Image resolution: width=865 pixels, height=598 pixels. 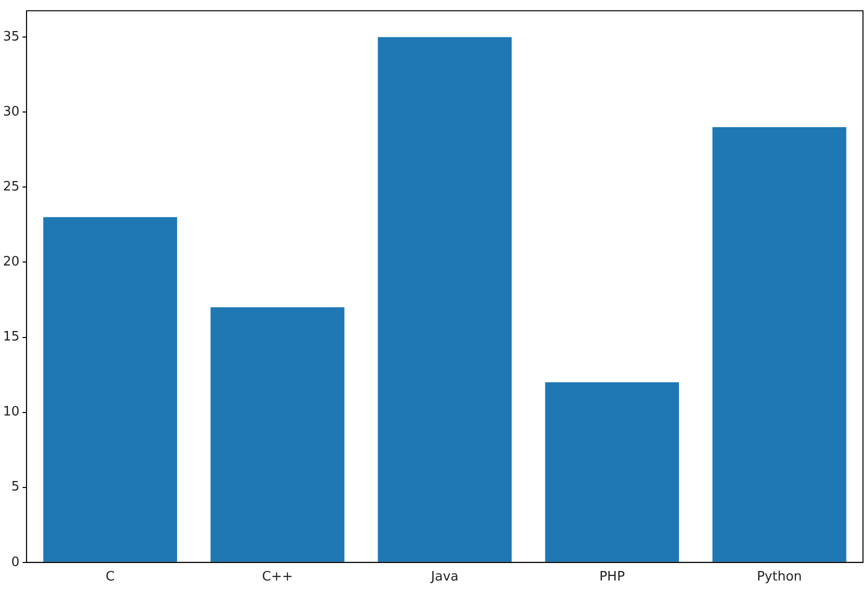 What do you see at coordinates (11, 412) in the screenshot?
I see `y-tick-label: 10` at bounding box center [11, 412].